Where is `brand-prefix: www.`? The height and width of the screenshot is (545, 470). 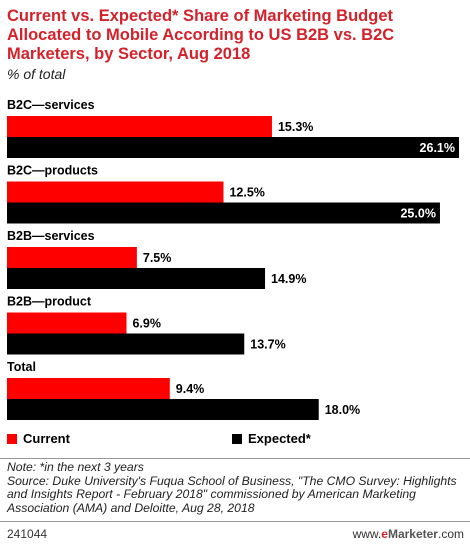 brand-prefix: www. is located at coordinates (367, 534).